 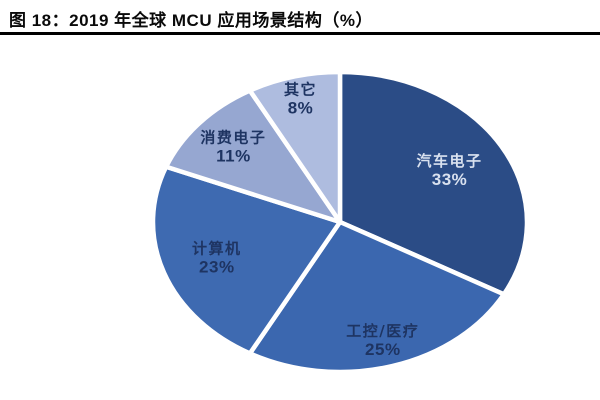 I want to click on slice-category-name: 工控/医疗, so click(x=382, y=331).